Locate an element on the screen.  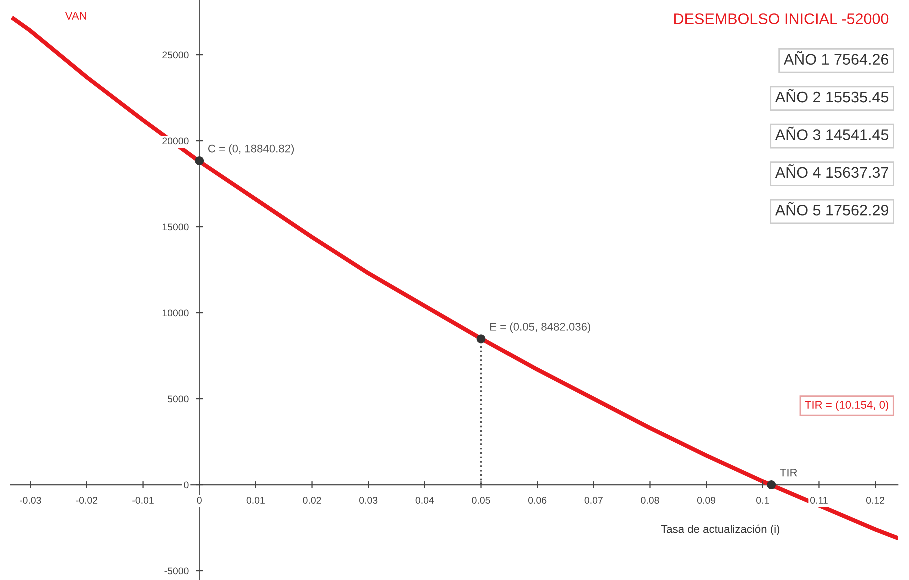
x-tick-label: 0.11 is located at coordinates (819, 500).